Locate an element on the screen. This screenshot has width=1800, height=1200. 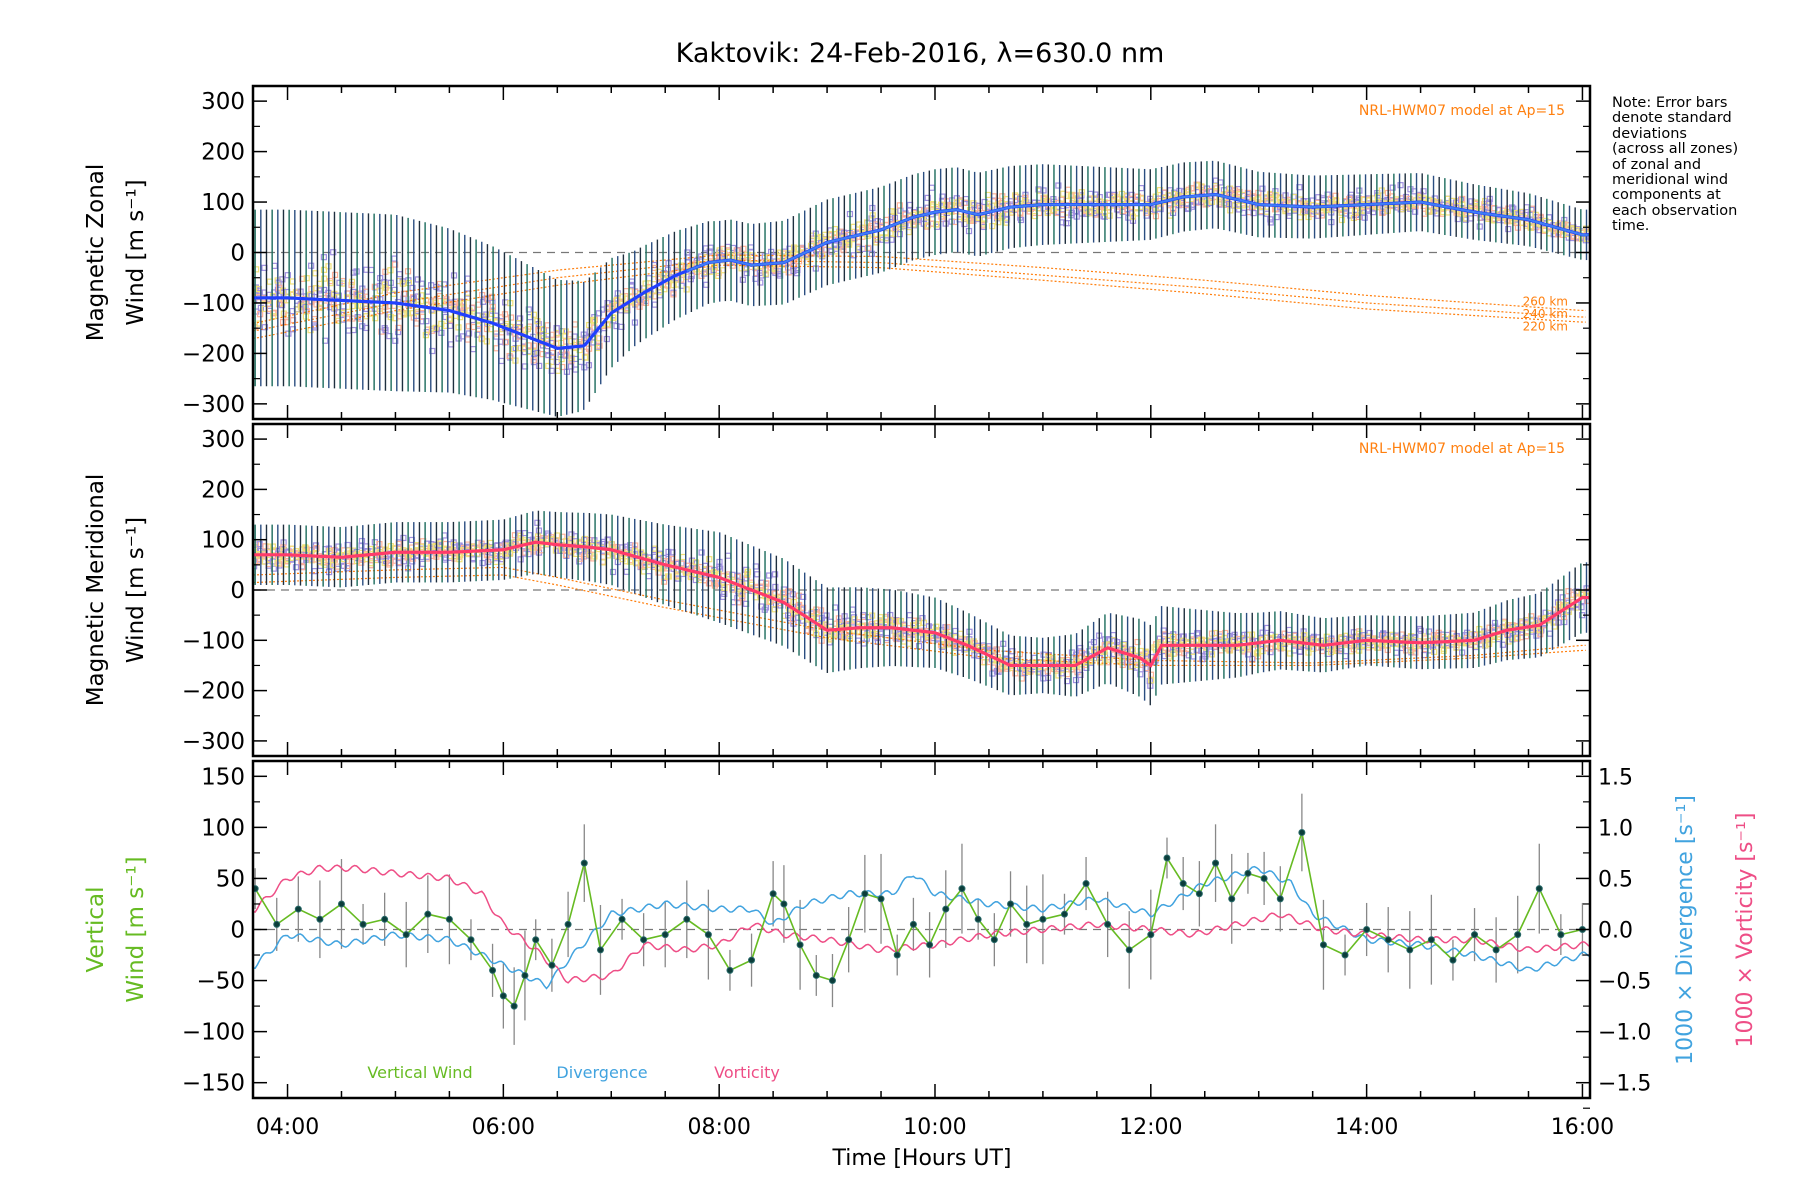
y-tick-label: 300 is located at coordinates (223, 440).